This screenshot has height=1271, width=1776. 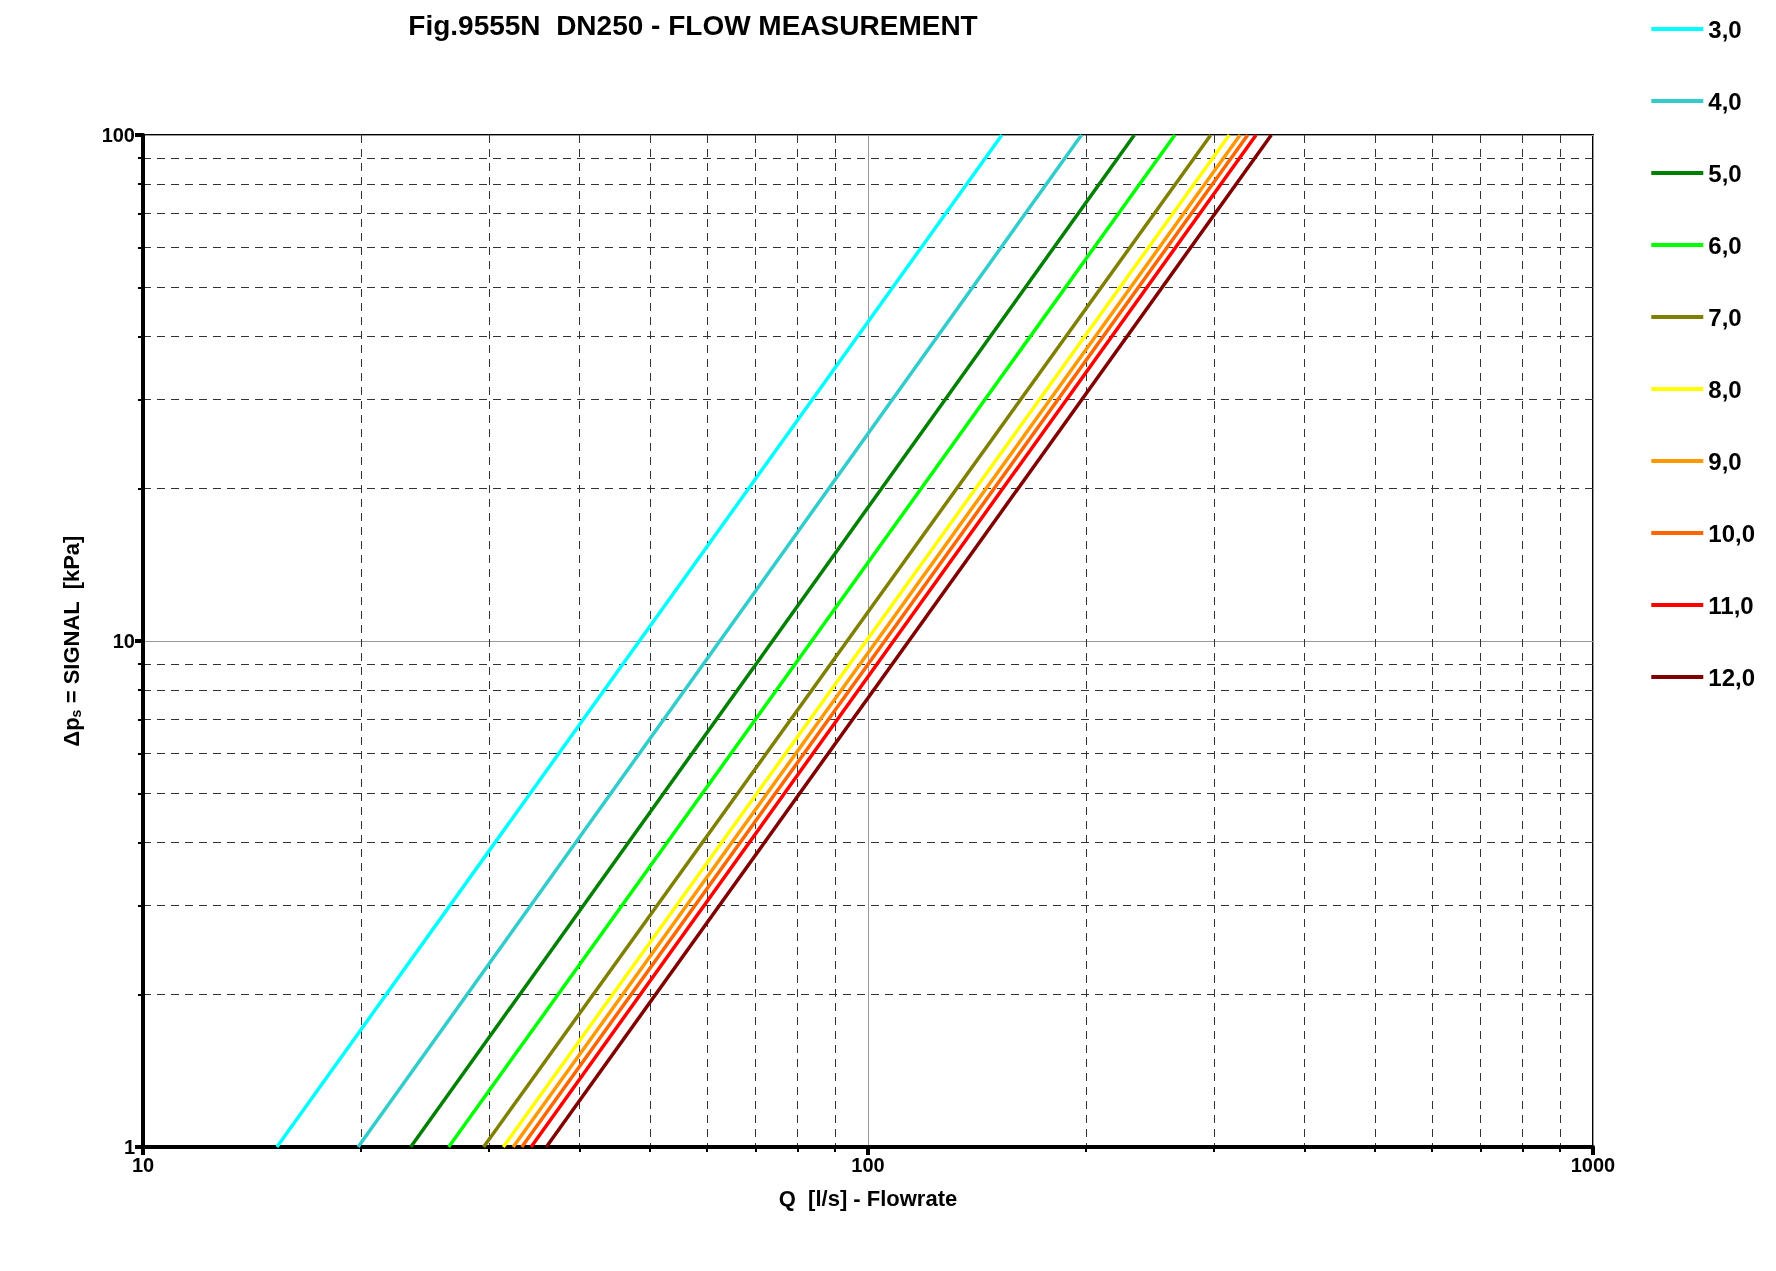 I want to click on x-tick-label: 1000, so click(x=1593, y=1165).